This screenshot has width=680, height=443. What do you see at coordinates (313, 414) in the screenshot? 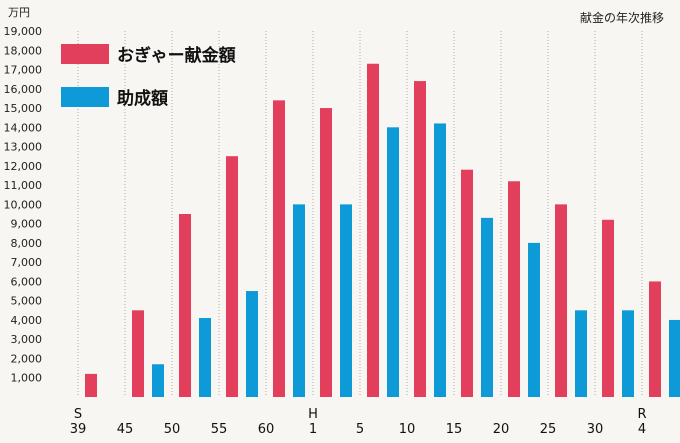
I see `x-tick-era: H` at bounding box center [313, 414].